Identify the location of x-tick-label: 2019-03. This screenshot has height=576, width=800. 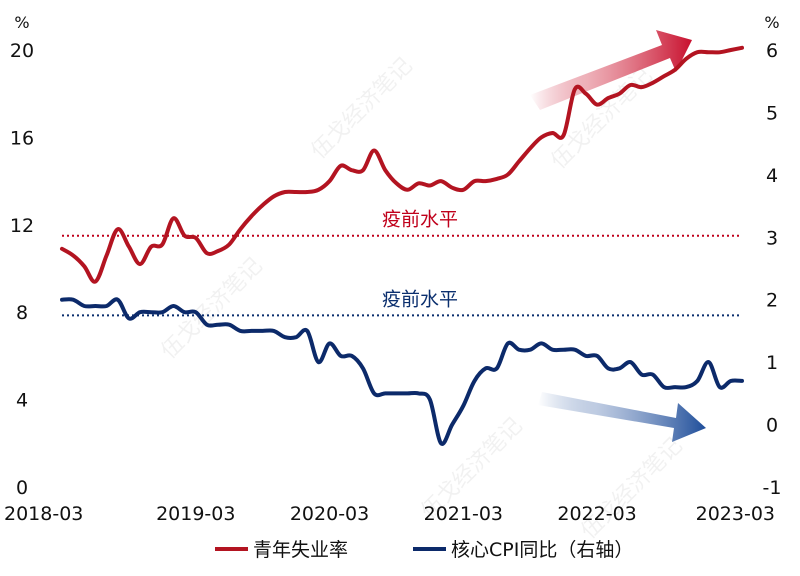
(195, 514).